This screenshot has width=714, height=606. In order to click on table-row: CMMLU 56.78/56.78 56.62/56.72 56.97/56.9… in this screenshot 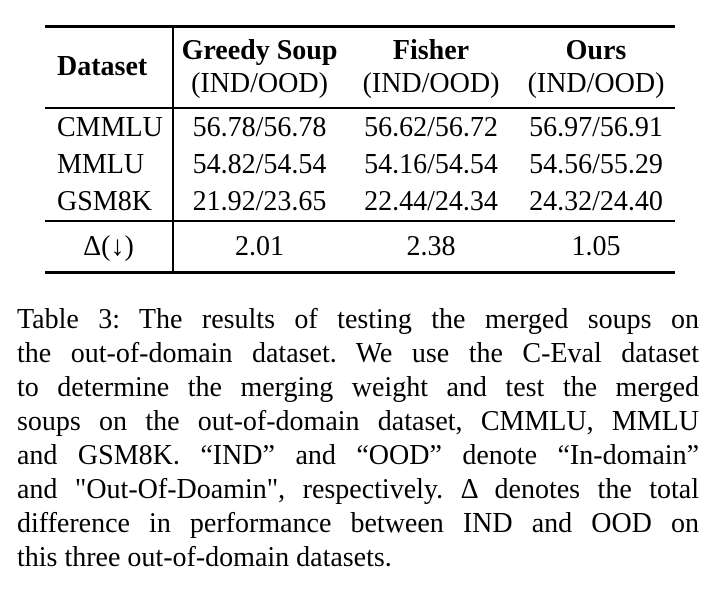, I will do `click(360, 127)`.